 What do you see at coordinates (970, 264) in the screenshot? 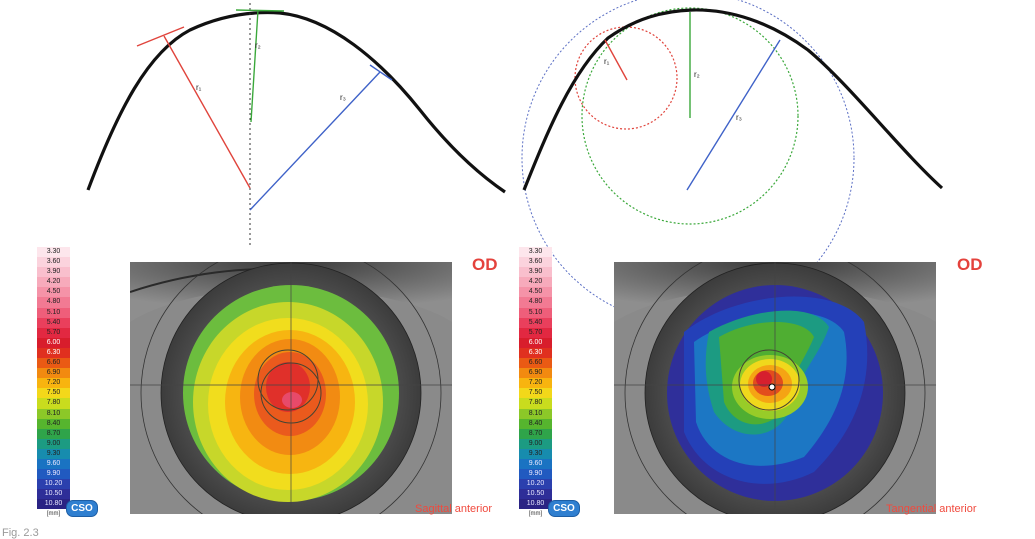
I see `right-od-label: OD` at bounding box center [970, 264].